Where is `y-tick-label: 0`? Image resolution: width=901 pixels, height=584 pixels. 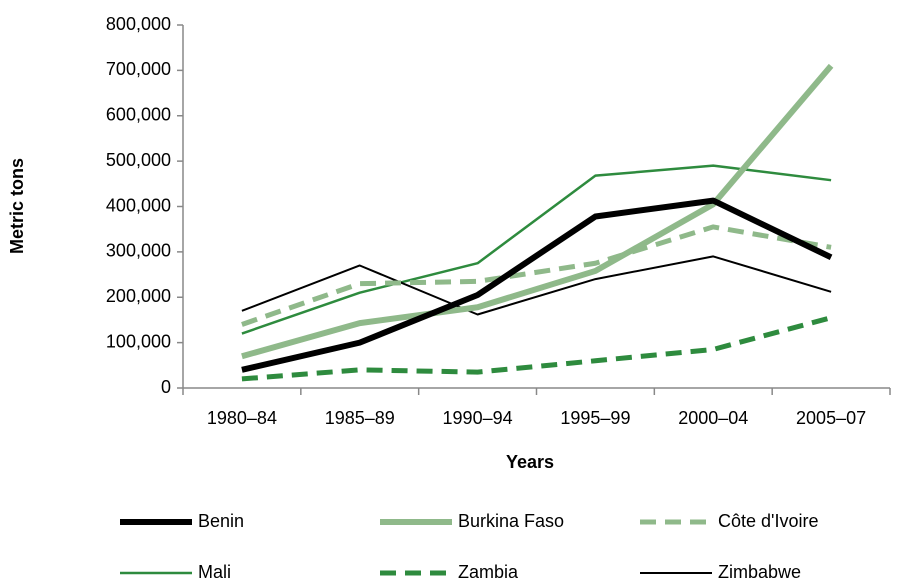 y-tick-label: 0 is located at coordinates (166, 387).